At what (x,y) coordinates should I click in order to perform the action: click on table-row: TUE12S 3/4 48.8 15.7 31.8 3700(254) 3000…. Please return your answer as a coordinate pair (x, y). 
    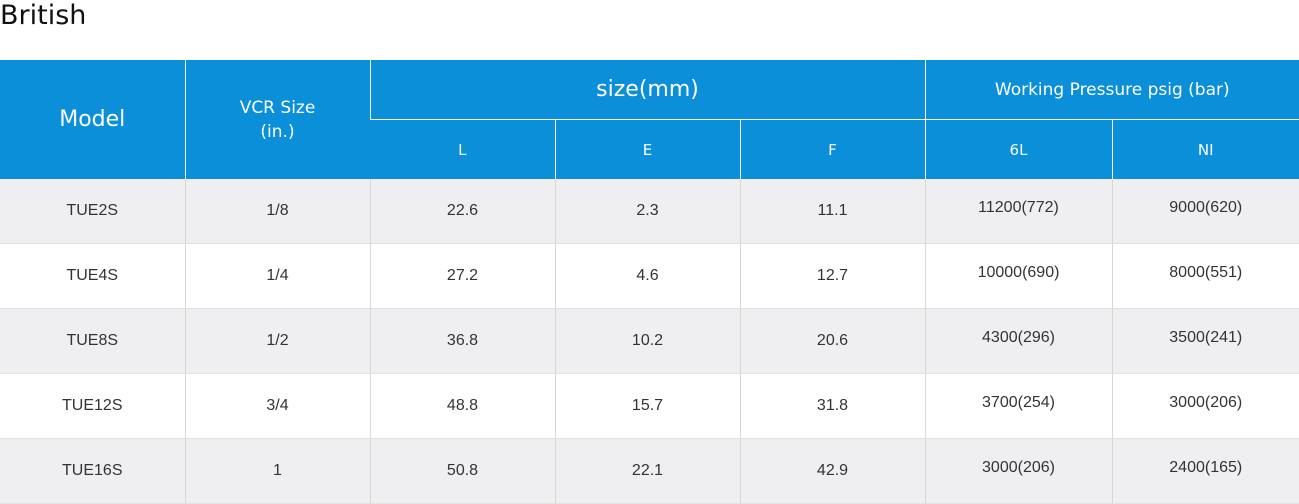
    Looking at the image, I should click on (649, 406).